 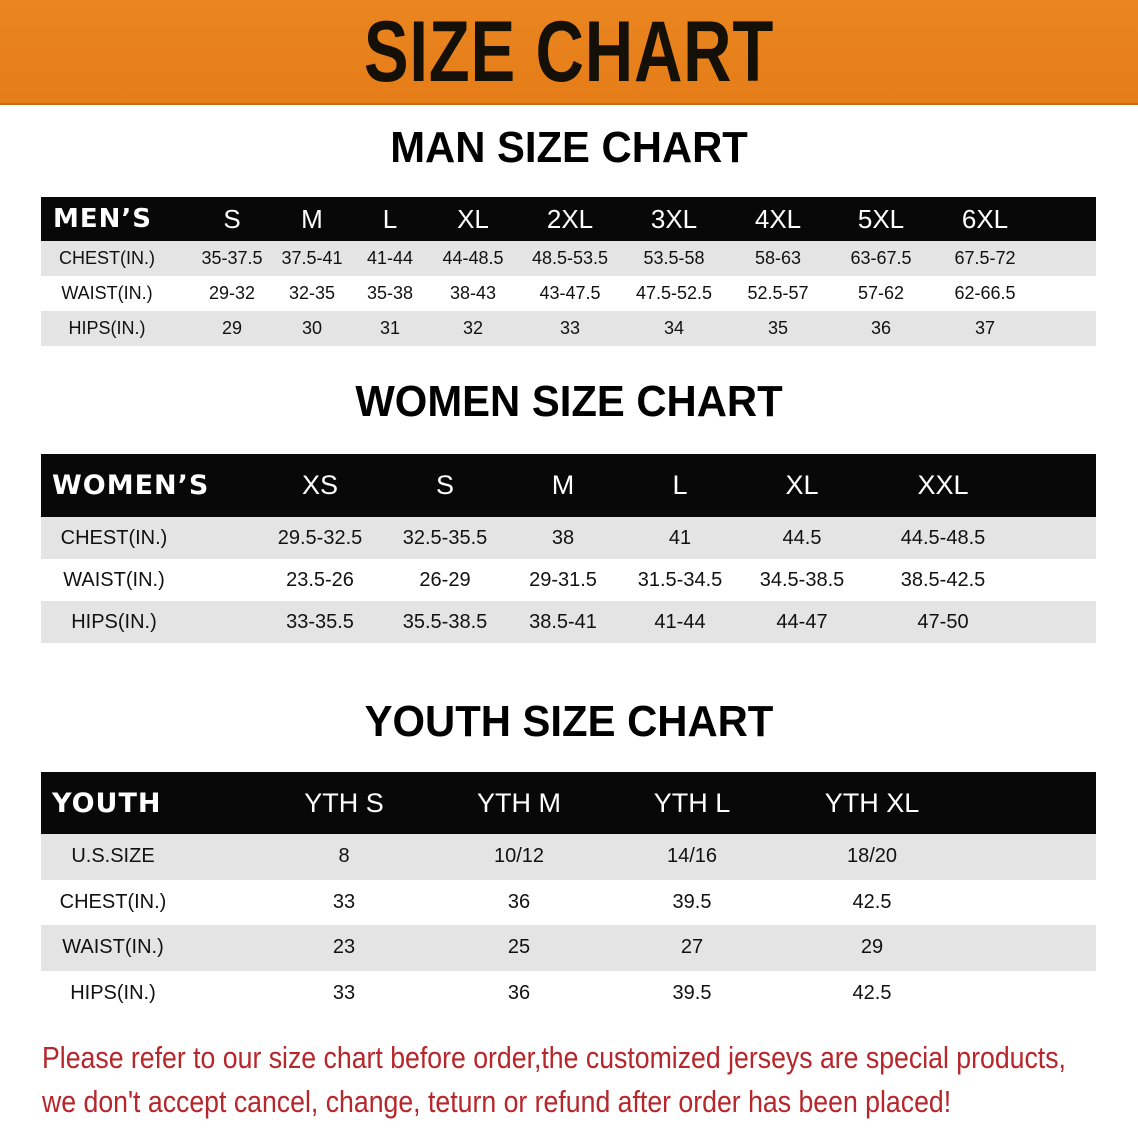 I want to click on size-value: 37.5-41, so click(x=312, y=258).